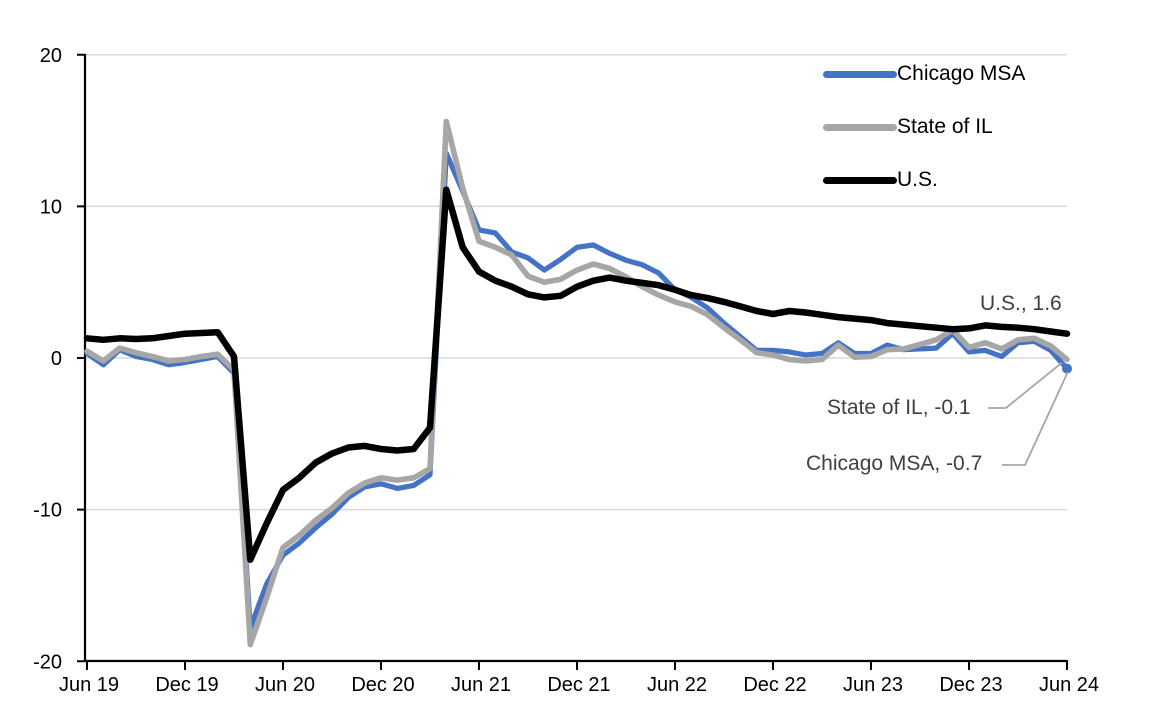 Image resolution: width=1152 pixels, height=715 pixels. Describe the element at coordinates (89, 685) in the screenshot. I see `x-tick-label: Jun 19` at that location.